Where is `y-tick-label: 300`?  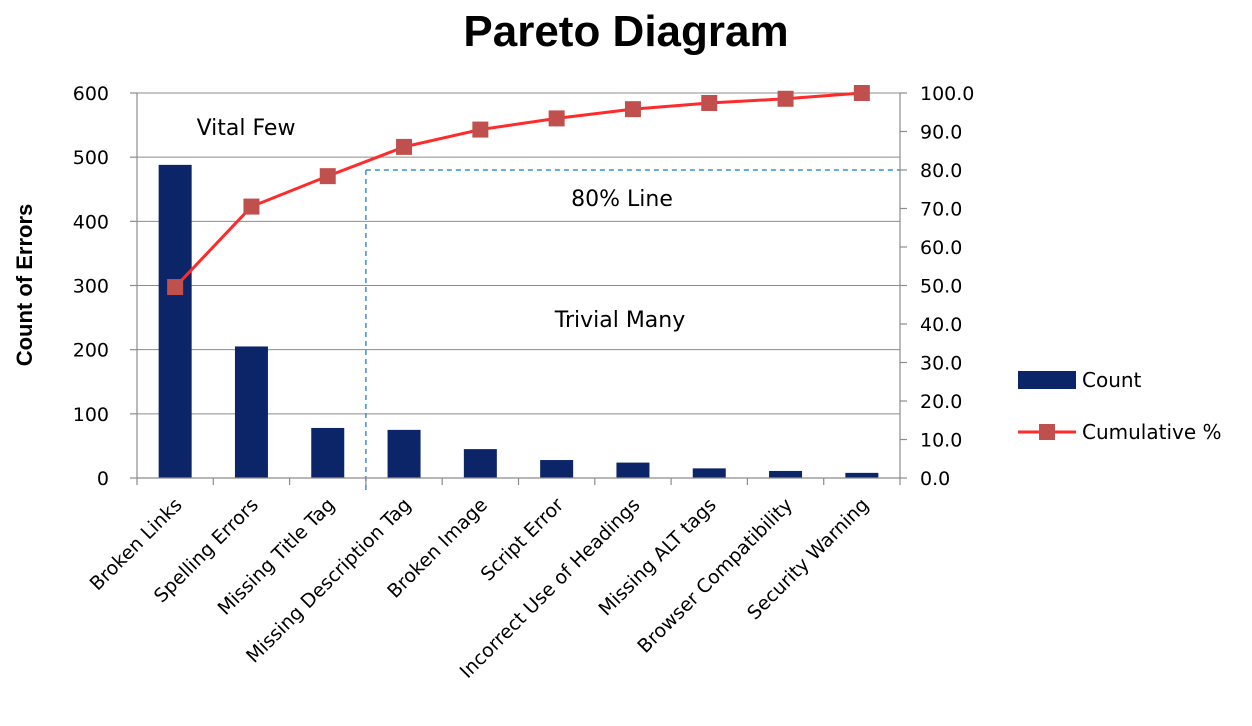
y-tick-label: 300 is located at coordinates (91, 287).